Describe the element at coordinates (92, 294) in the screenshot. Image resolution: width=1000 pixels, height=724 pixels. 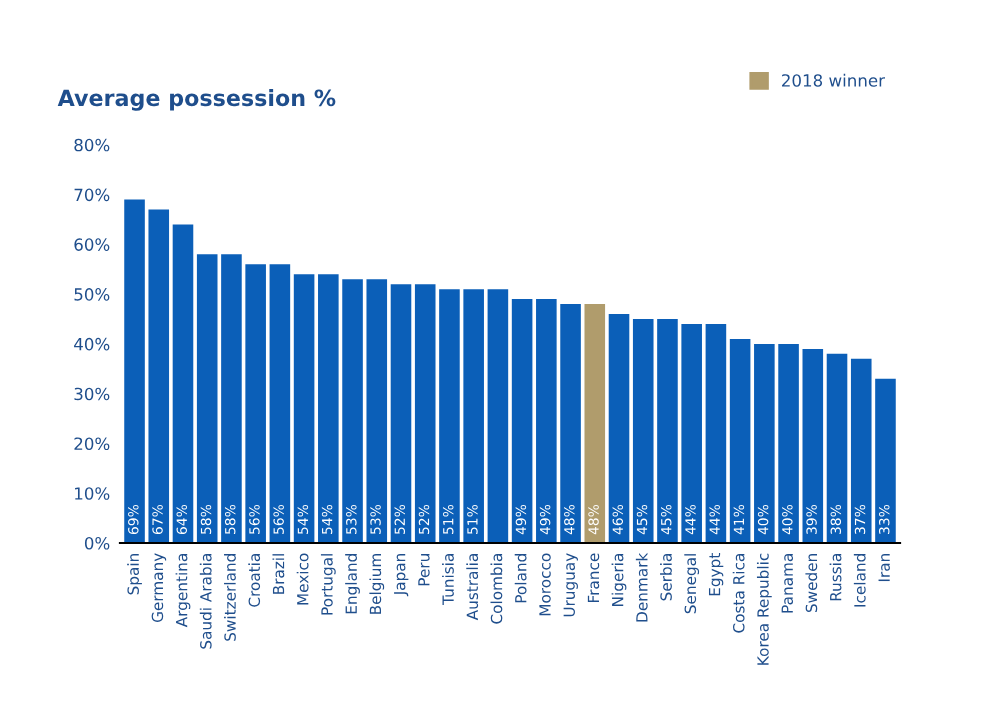
I see `y-tick-label: 50%` at that location.